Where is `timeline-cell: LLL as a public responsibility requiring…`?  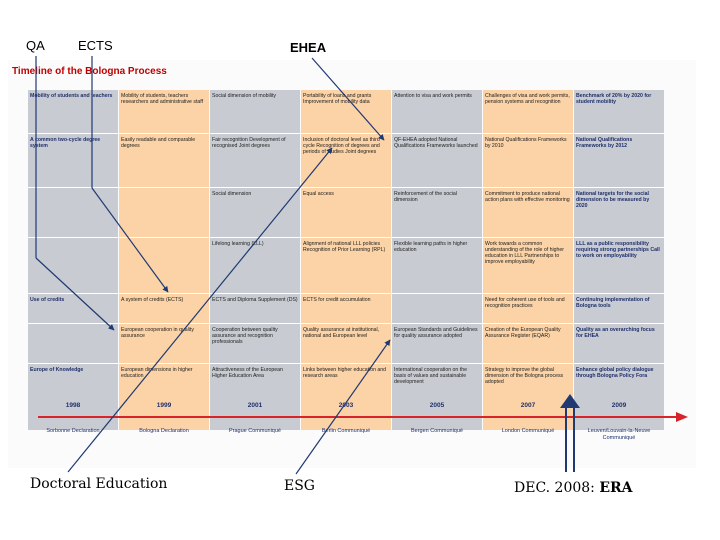
timeline-cell: LLL as a public responsibility requiring… is located at coordinates (618, 250).